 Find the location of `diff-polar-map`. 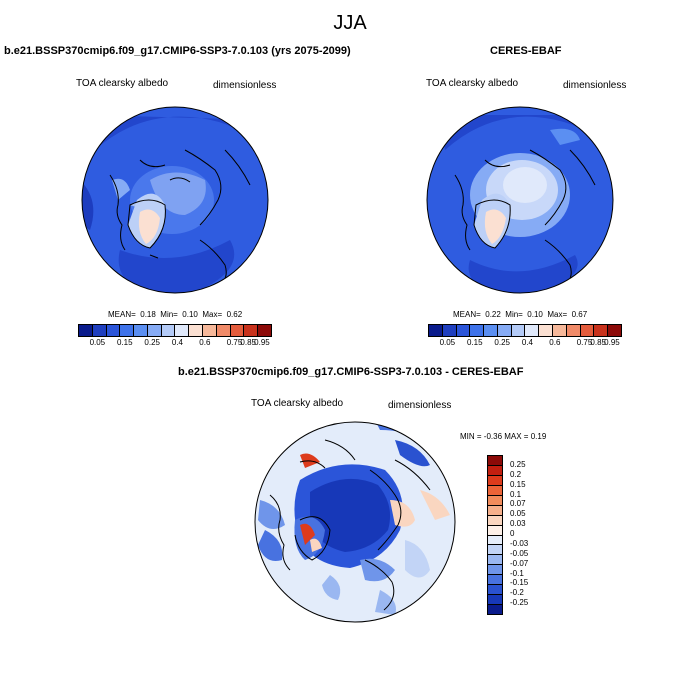

diff-polar-map is located at coordinates (355, 522).